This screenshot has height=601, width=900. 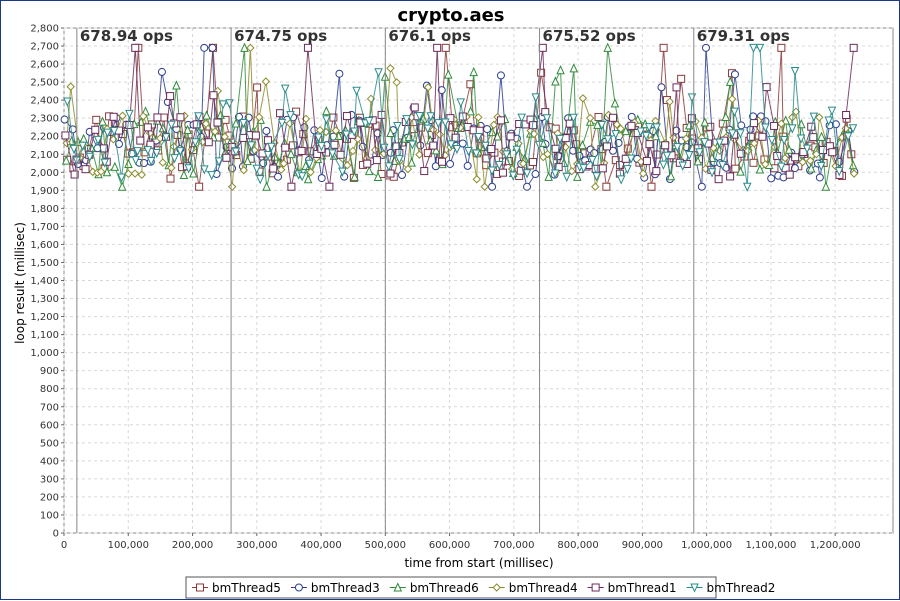 What do you see at coordinates (44, 101) in the screenshot?
I see `y-tick-label: 2,400` at bounding box center [44, 101].